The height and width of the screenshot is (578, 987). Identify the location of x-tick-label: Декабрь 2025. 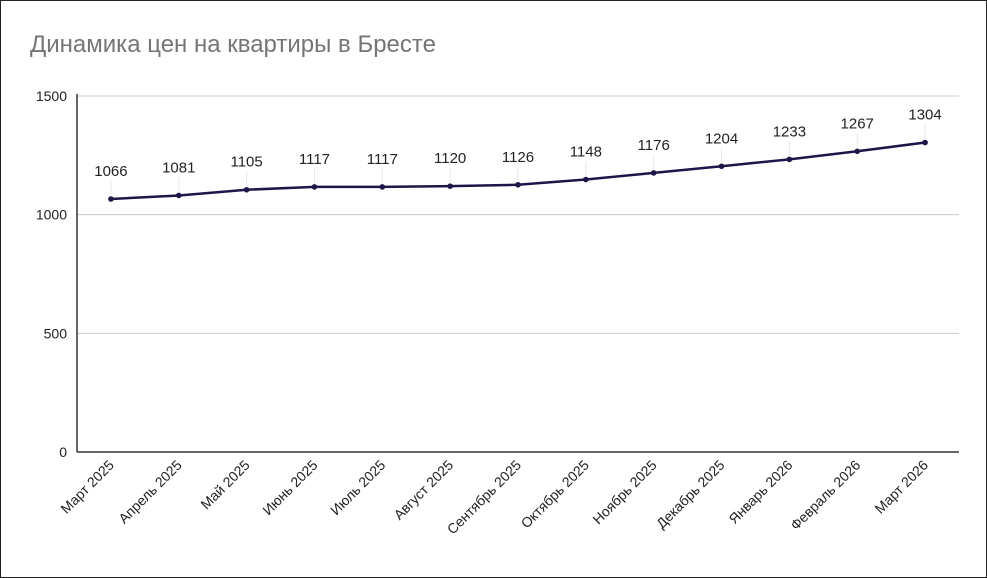
(690, 494).